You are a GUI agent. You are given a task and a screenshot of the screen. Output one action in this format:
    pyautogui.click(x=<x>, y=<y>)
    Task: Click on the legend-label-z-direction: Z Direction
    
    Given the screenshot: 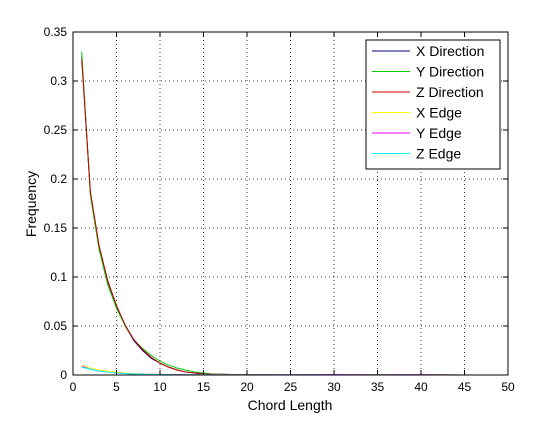 What is the action you would take?
    pyautogui.click(x=450, y=92)
    